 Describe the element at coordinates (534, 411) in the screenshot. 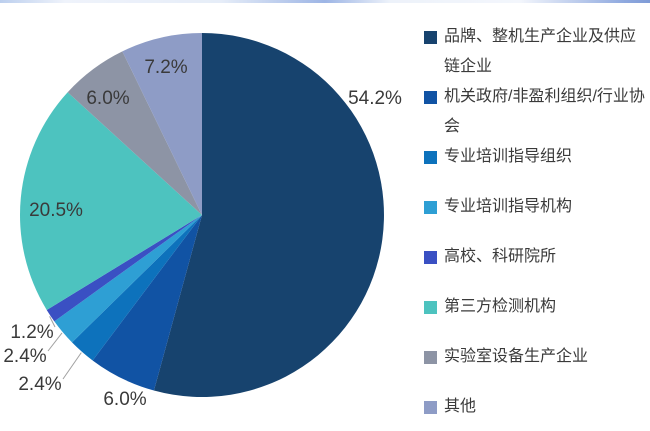

I see `legend-item-7: 其他` at that location.